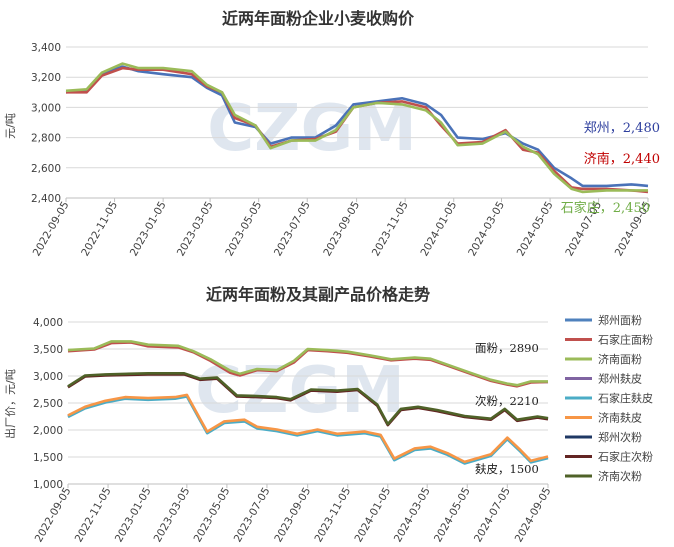  I want to click on series-end-label: 郑州，2,480, so click(622, 128).